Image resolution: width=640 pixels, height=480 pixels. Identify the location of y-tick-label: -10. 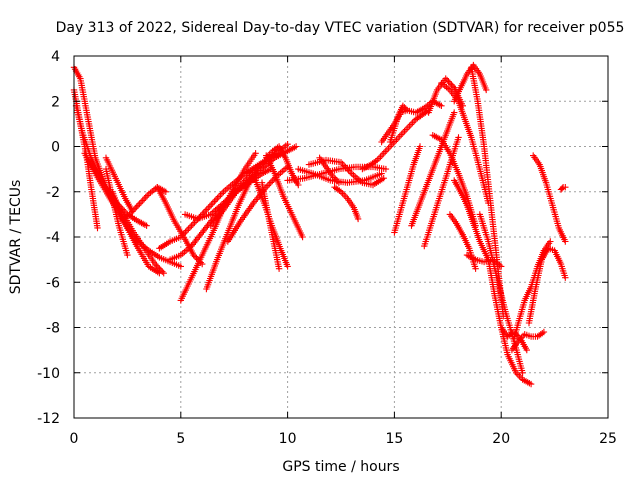
(48, 374).